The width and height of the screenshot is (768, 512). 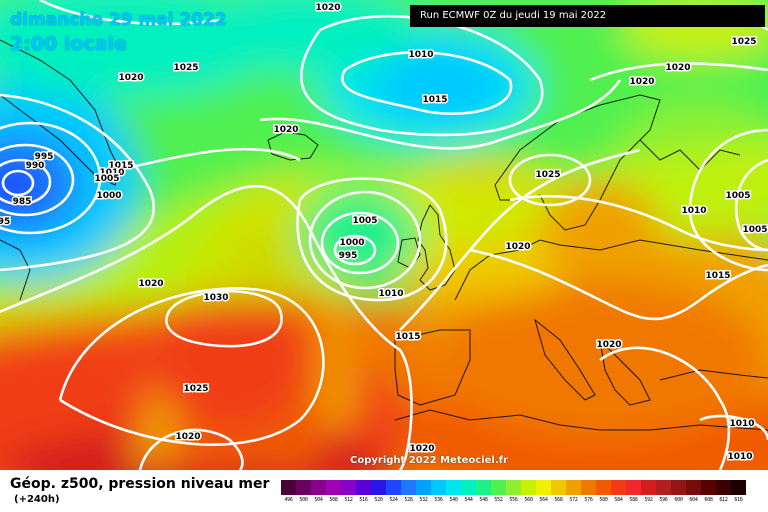 I want to click on legend-tick-label: 540, so click(x=453, y=500).